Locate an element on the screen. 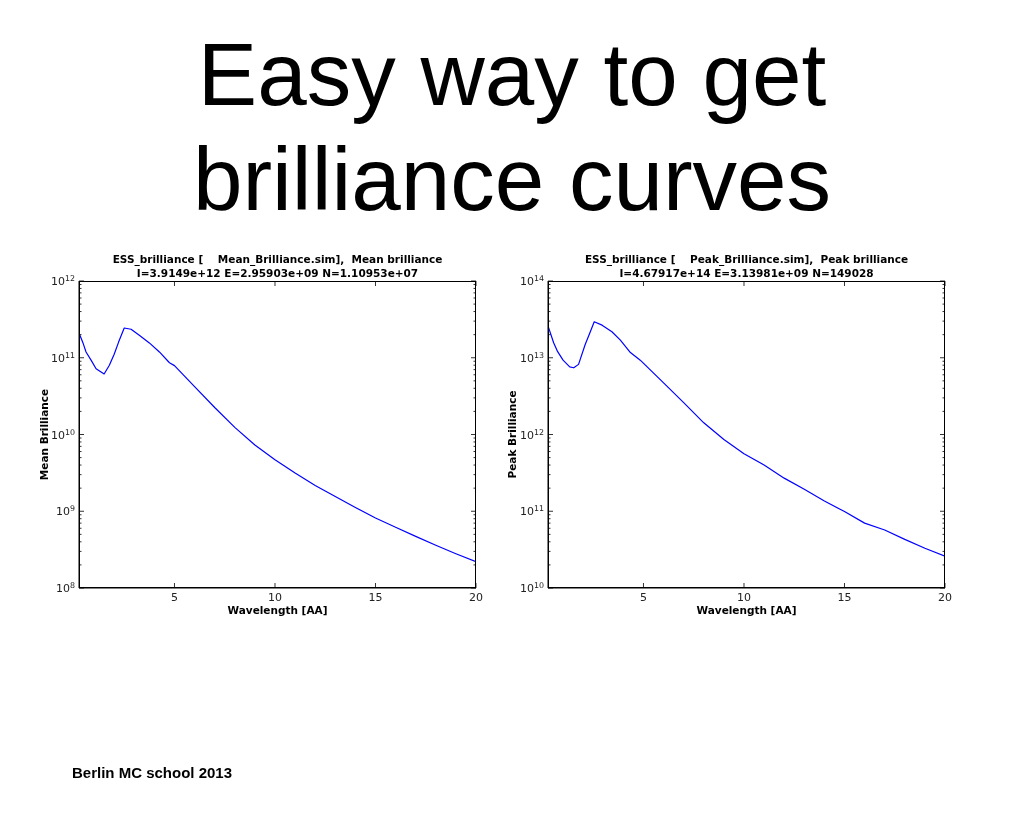 The height and width of the screenshot is (819, 1024). y-tick-label: 10$^{13}$ is located at coordinates (531, 357).